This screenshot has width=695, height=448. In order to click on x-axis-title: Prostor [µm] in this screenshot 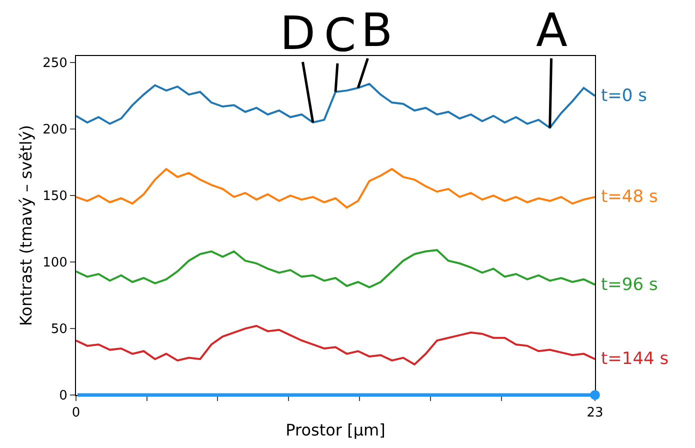, I will do `click(336, 430)`.